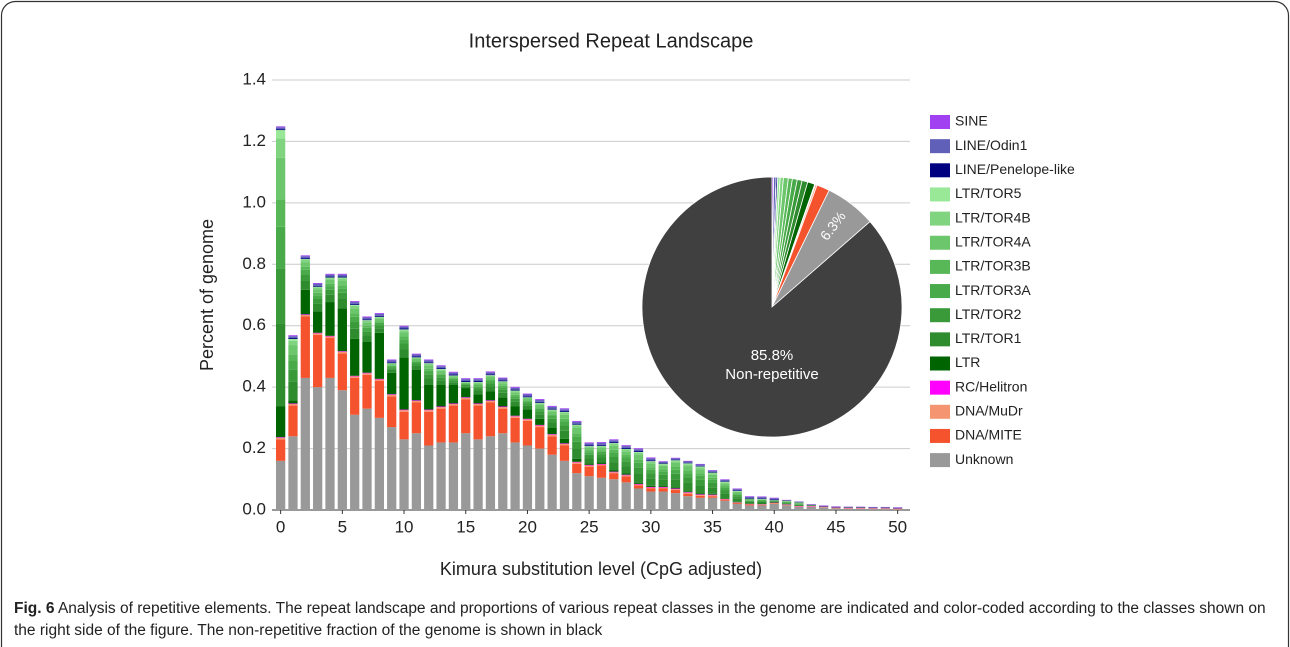 This screenshot has height=647, width=1290. I want to click on y-tick-label: 1.4, so click(254, 78).